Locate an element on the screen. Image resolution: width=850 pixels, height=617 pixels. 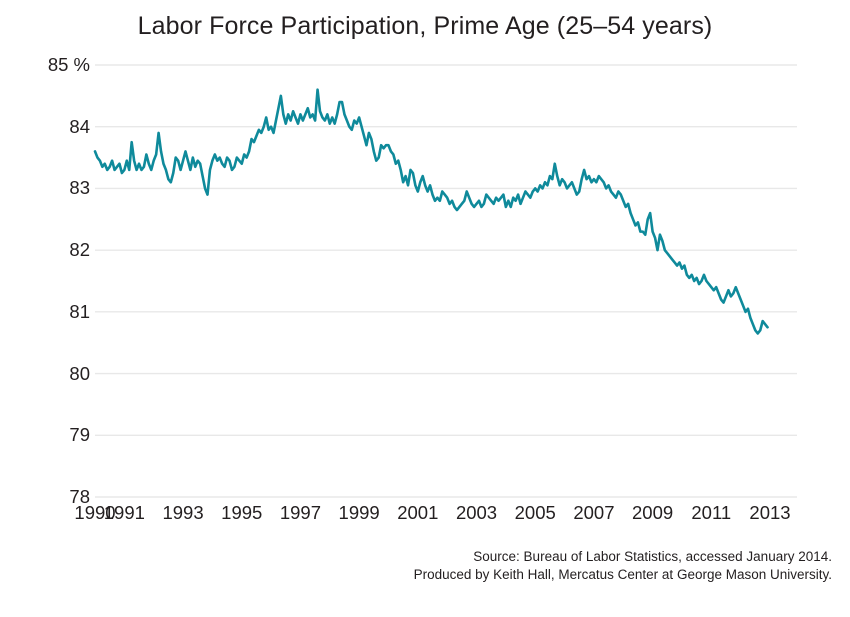
x-axis-tick-label: 2003 is located at coordinates (476, 512).